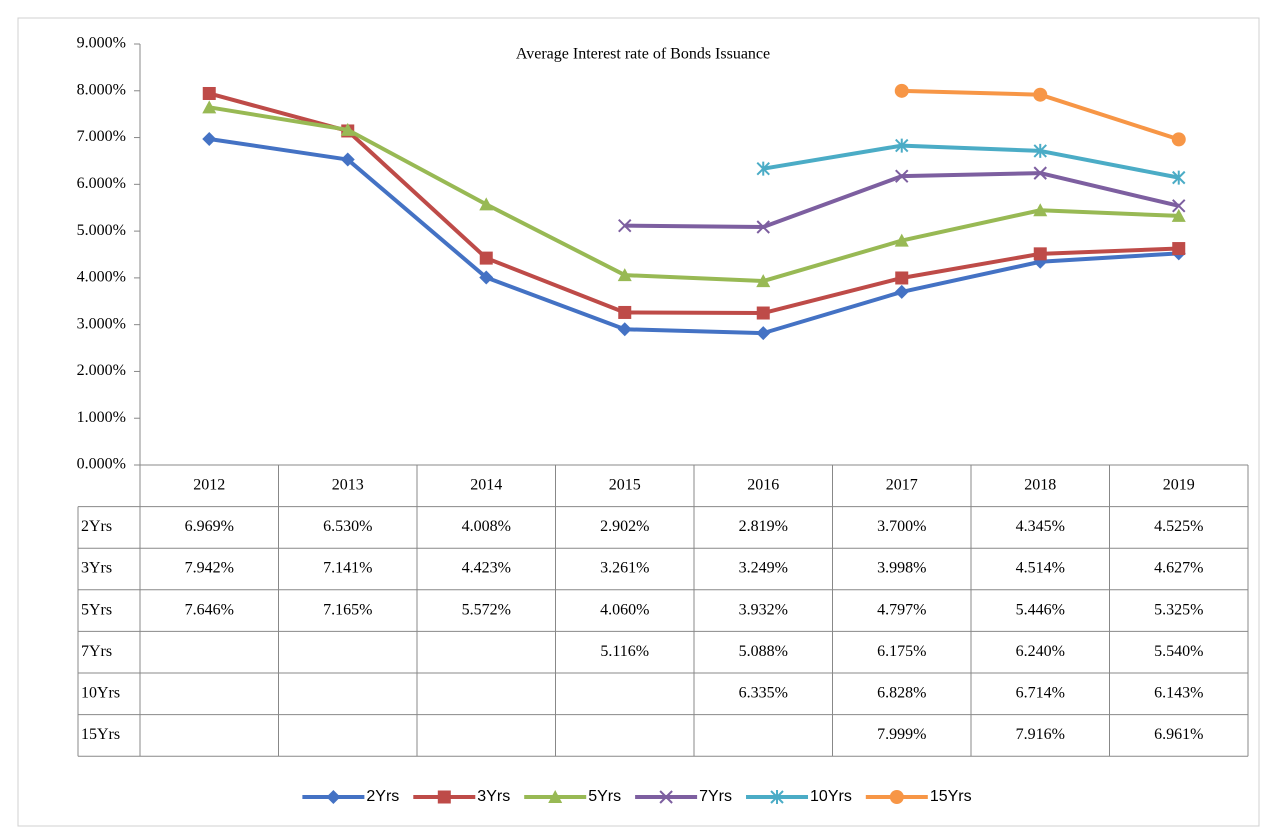  I want to click on x-tick-label: 2015, so click(625, 484).